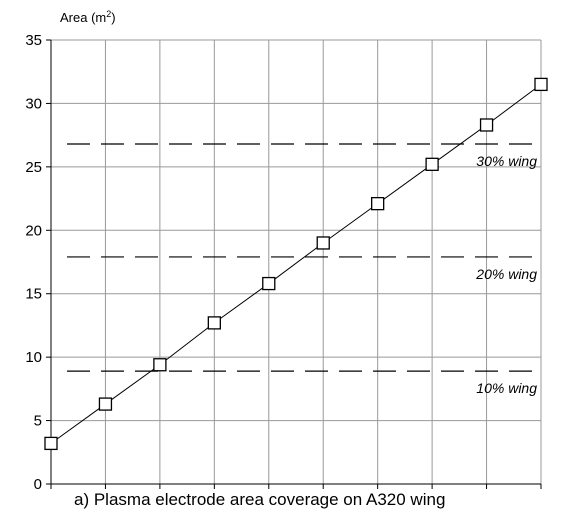  What do you see at coordinates (38, 484) in the screenshot?
I see `y-tick-label: 0` at bounding box center [38, 484].